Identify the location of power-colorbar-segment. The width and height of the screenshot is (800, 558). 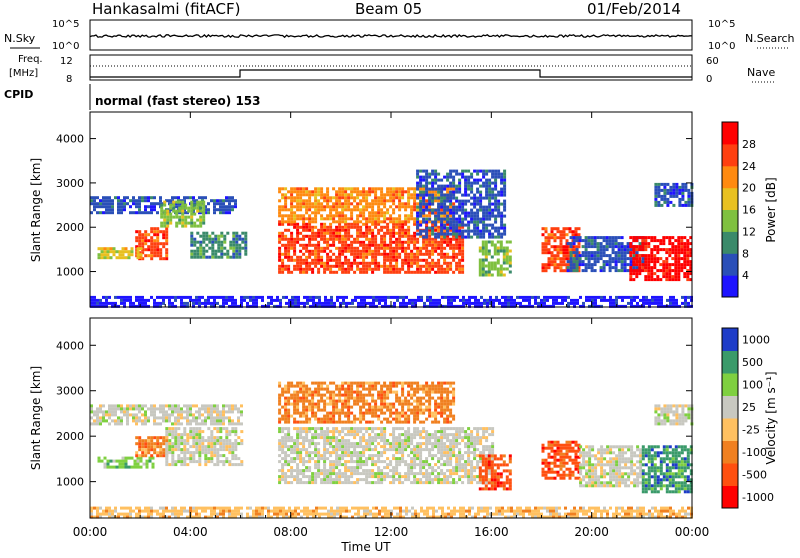
(730, 242).